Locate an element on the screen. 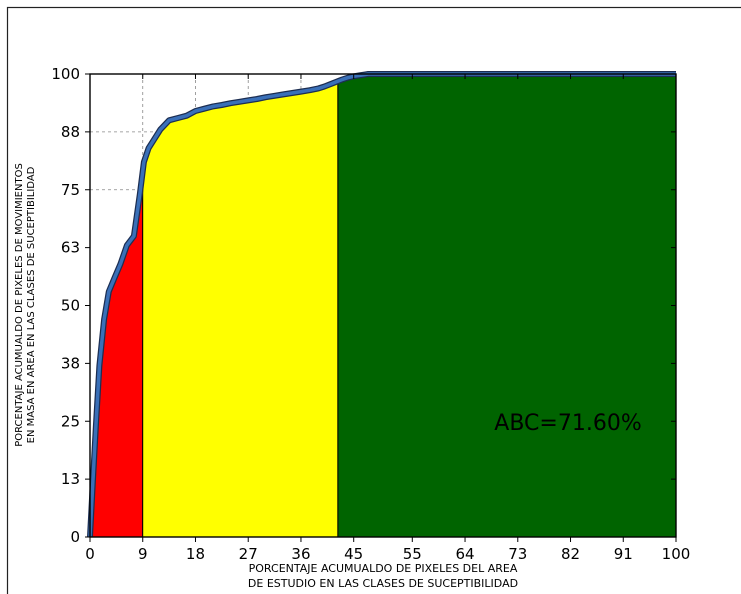 Image resolution: width=741 pixels, height=594 pixels. x-tick-label: 27 is located at coordinates (248, 554).